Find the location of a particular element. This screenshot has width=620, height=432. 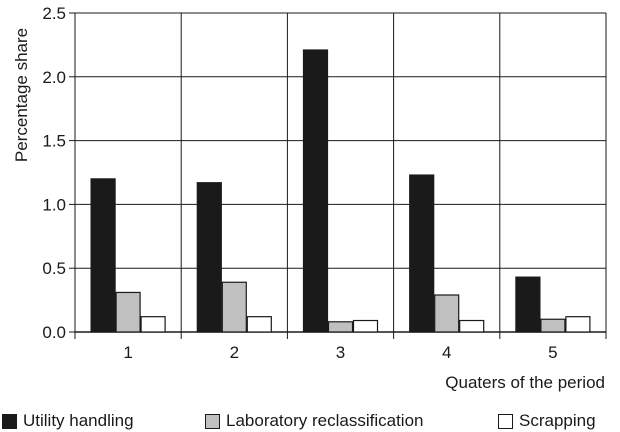

x-tick-label: 3 is located at coordinates (340, 352).